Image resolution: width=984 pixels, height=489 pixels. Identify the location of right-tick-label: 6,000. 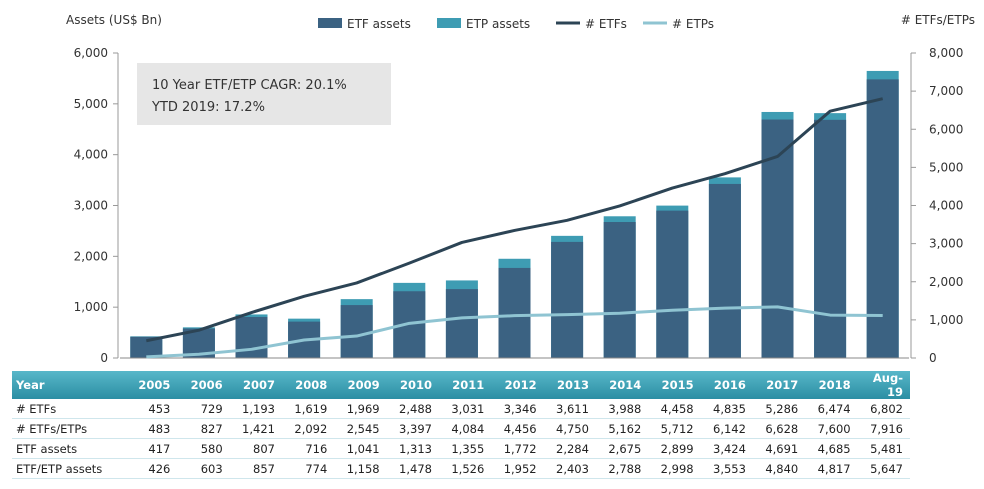
(946, 129).